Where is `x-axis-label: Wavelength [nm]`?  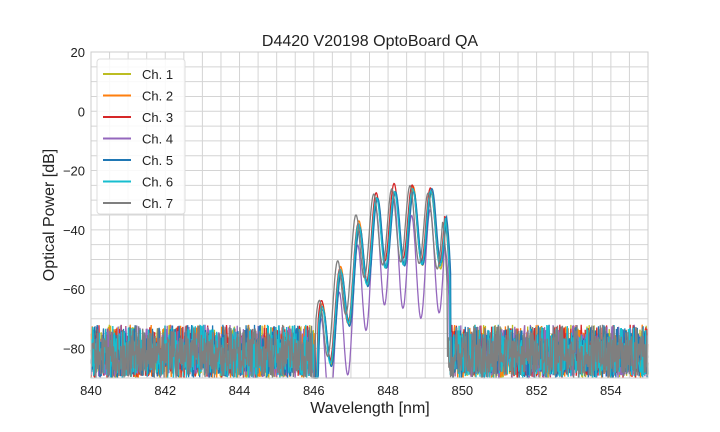 x-axis-label: Wavelength [nm] is located at coordinates (369, 408).